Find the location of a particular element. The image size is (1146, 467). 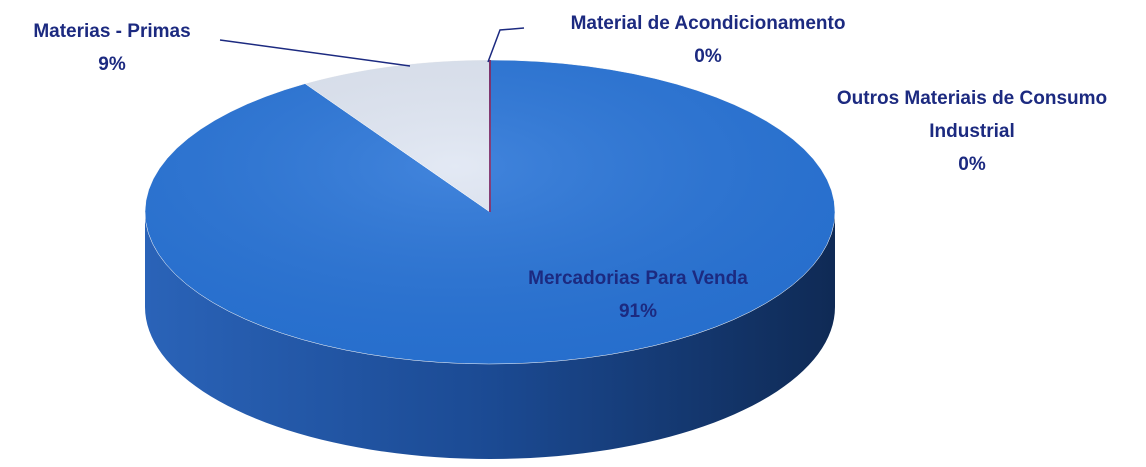

value-label: 91% is located at coordinates (638, 311).